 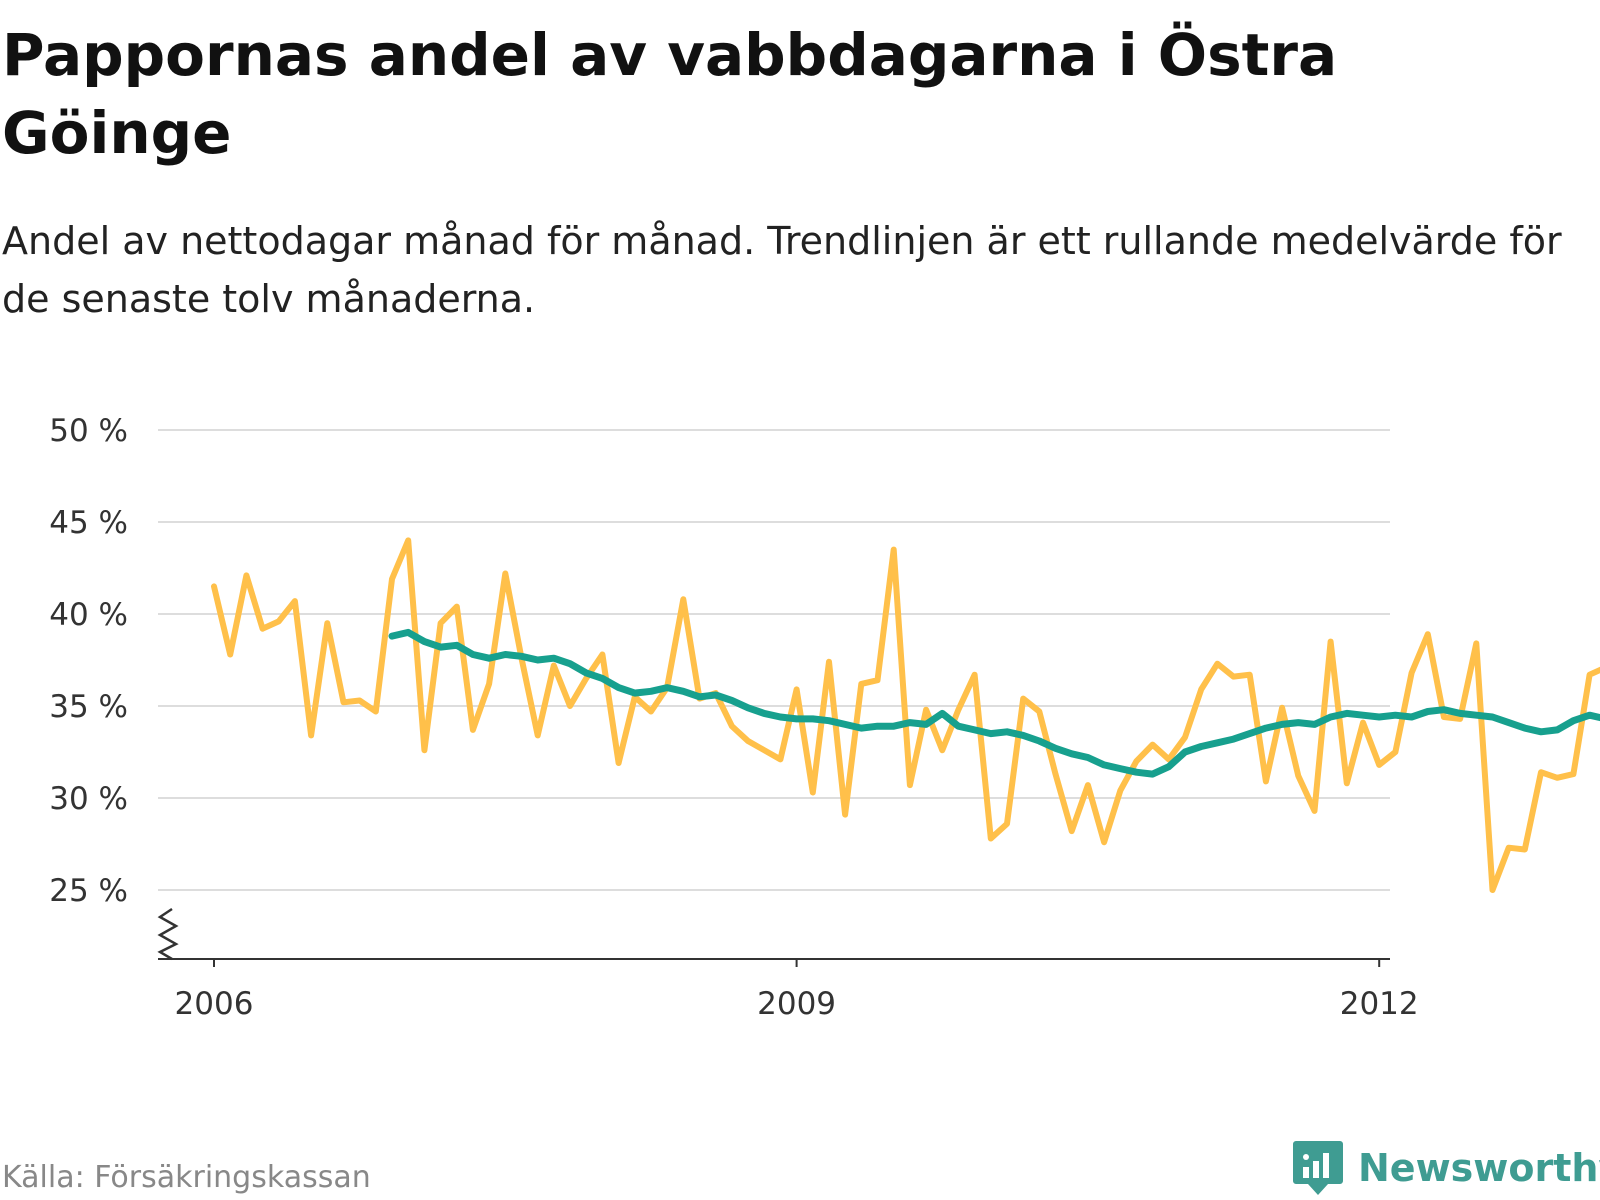 What do you see at coordinates (88, 707) in the screenshot?
I see `y-tick-label: 35 %` at bounding box center [88, 707].